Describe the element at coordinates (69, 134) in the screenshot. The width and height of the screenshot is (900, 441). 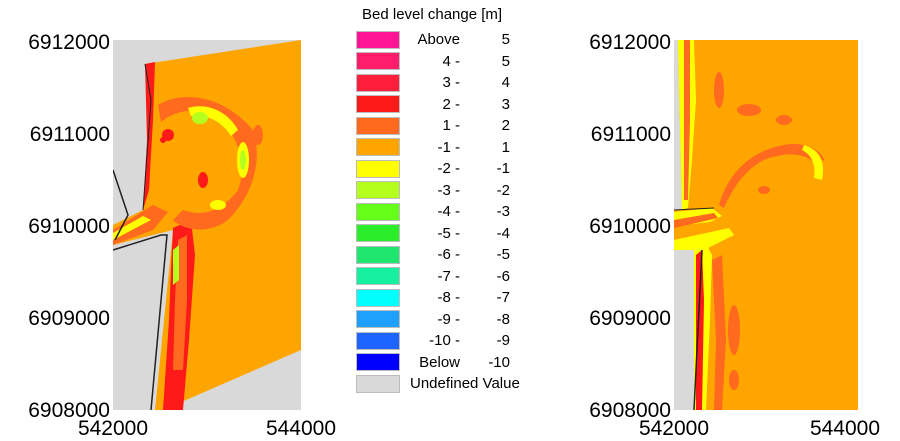
I see `left-y-tick: 6911000` at that location.